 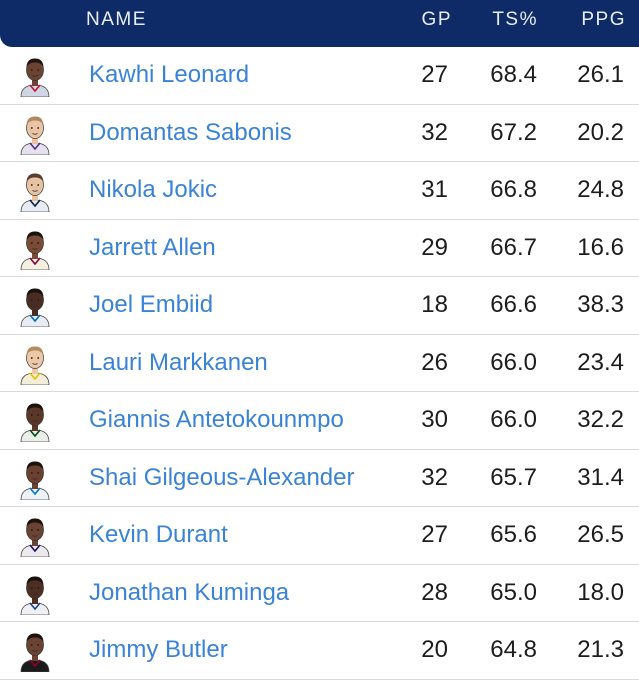 What do you see at coordinates (116, 19) in the screenshot?
I see `column-header-name: NAME` at bounding box center [116, 19].